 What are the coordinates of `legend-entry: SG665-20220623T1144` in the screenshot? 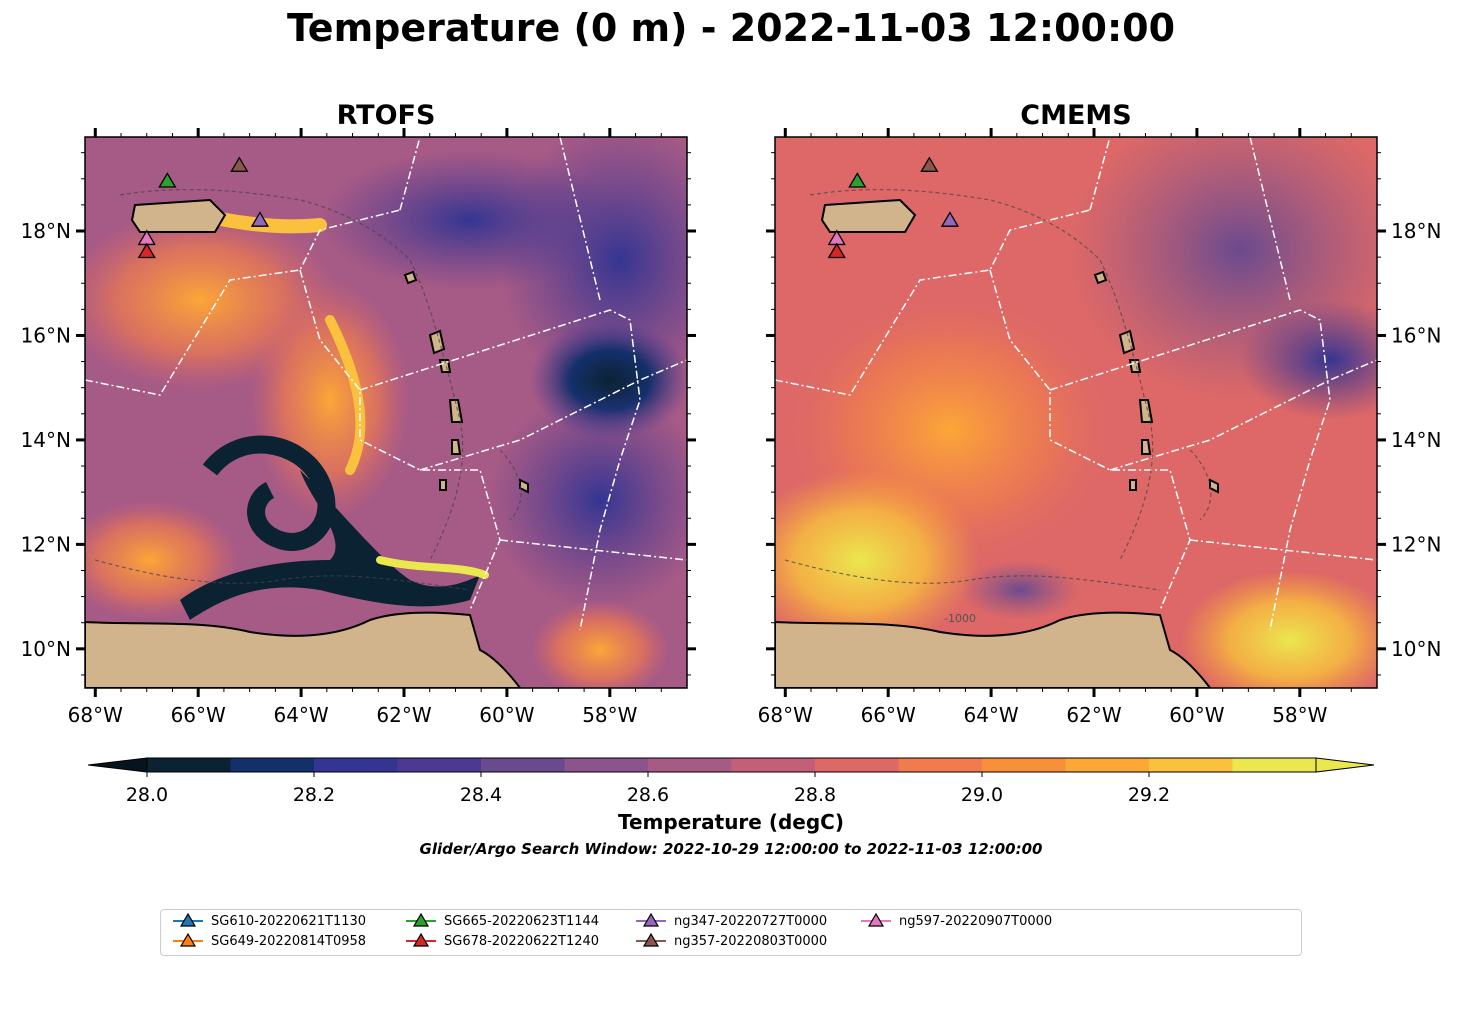 It's located at (502, 921).